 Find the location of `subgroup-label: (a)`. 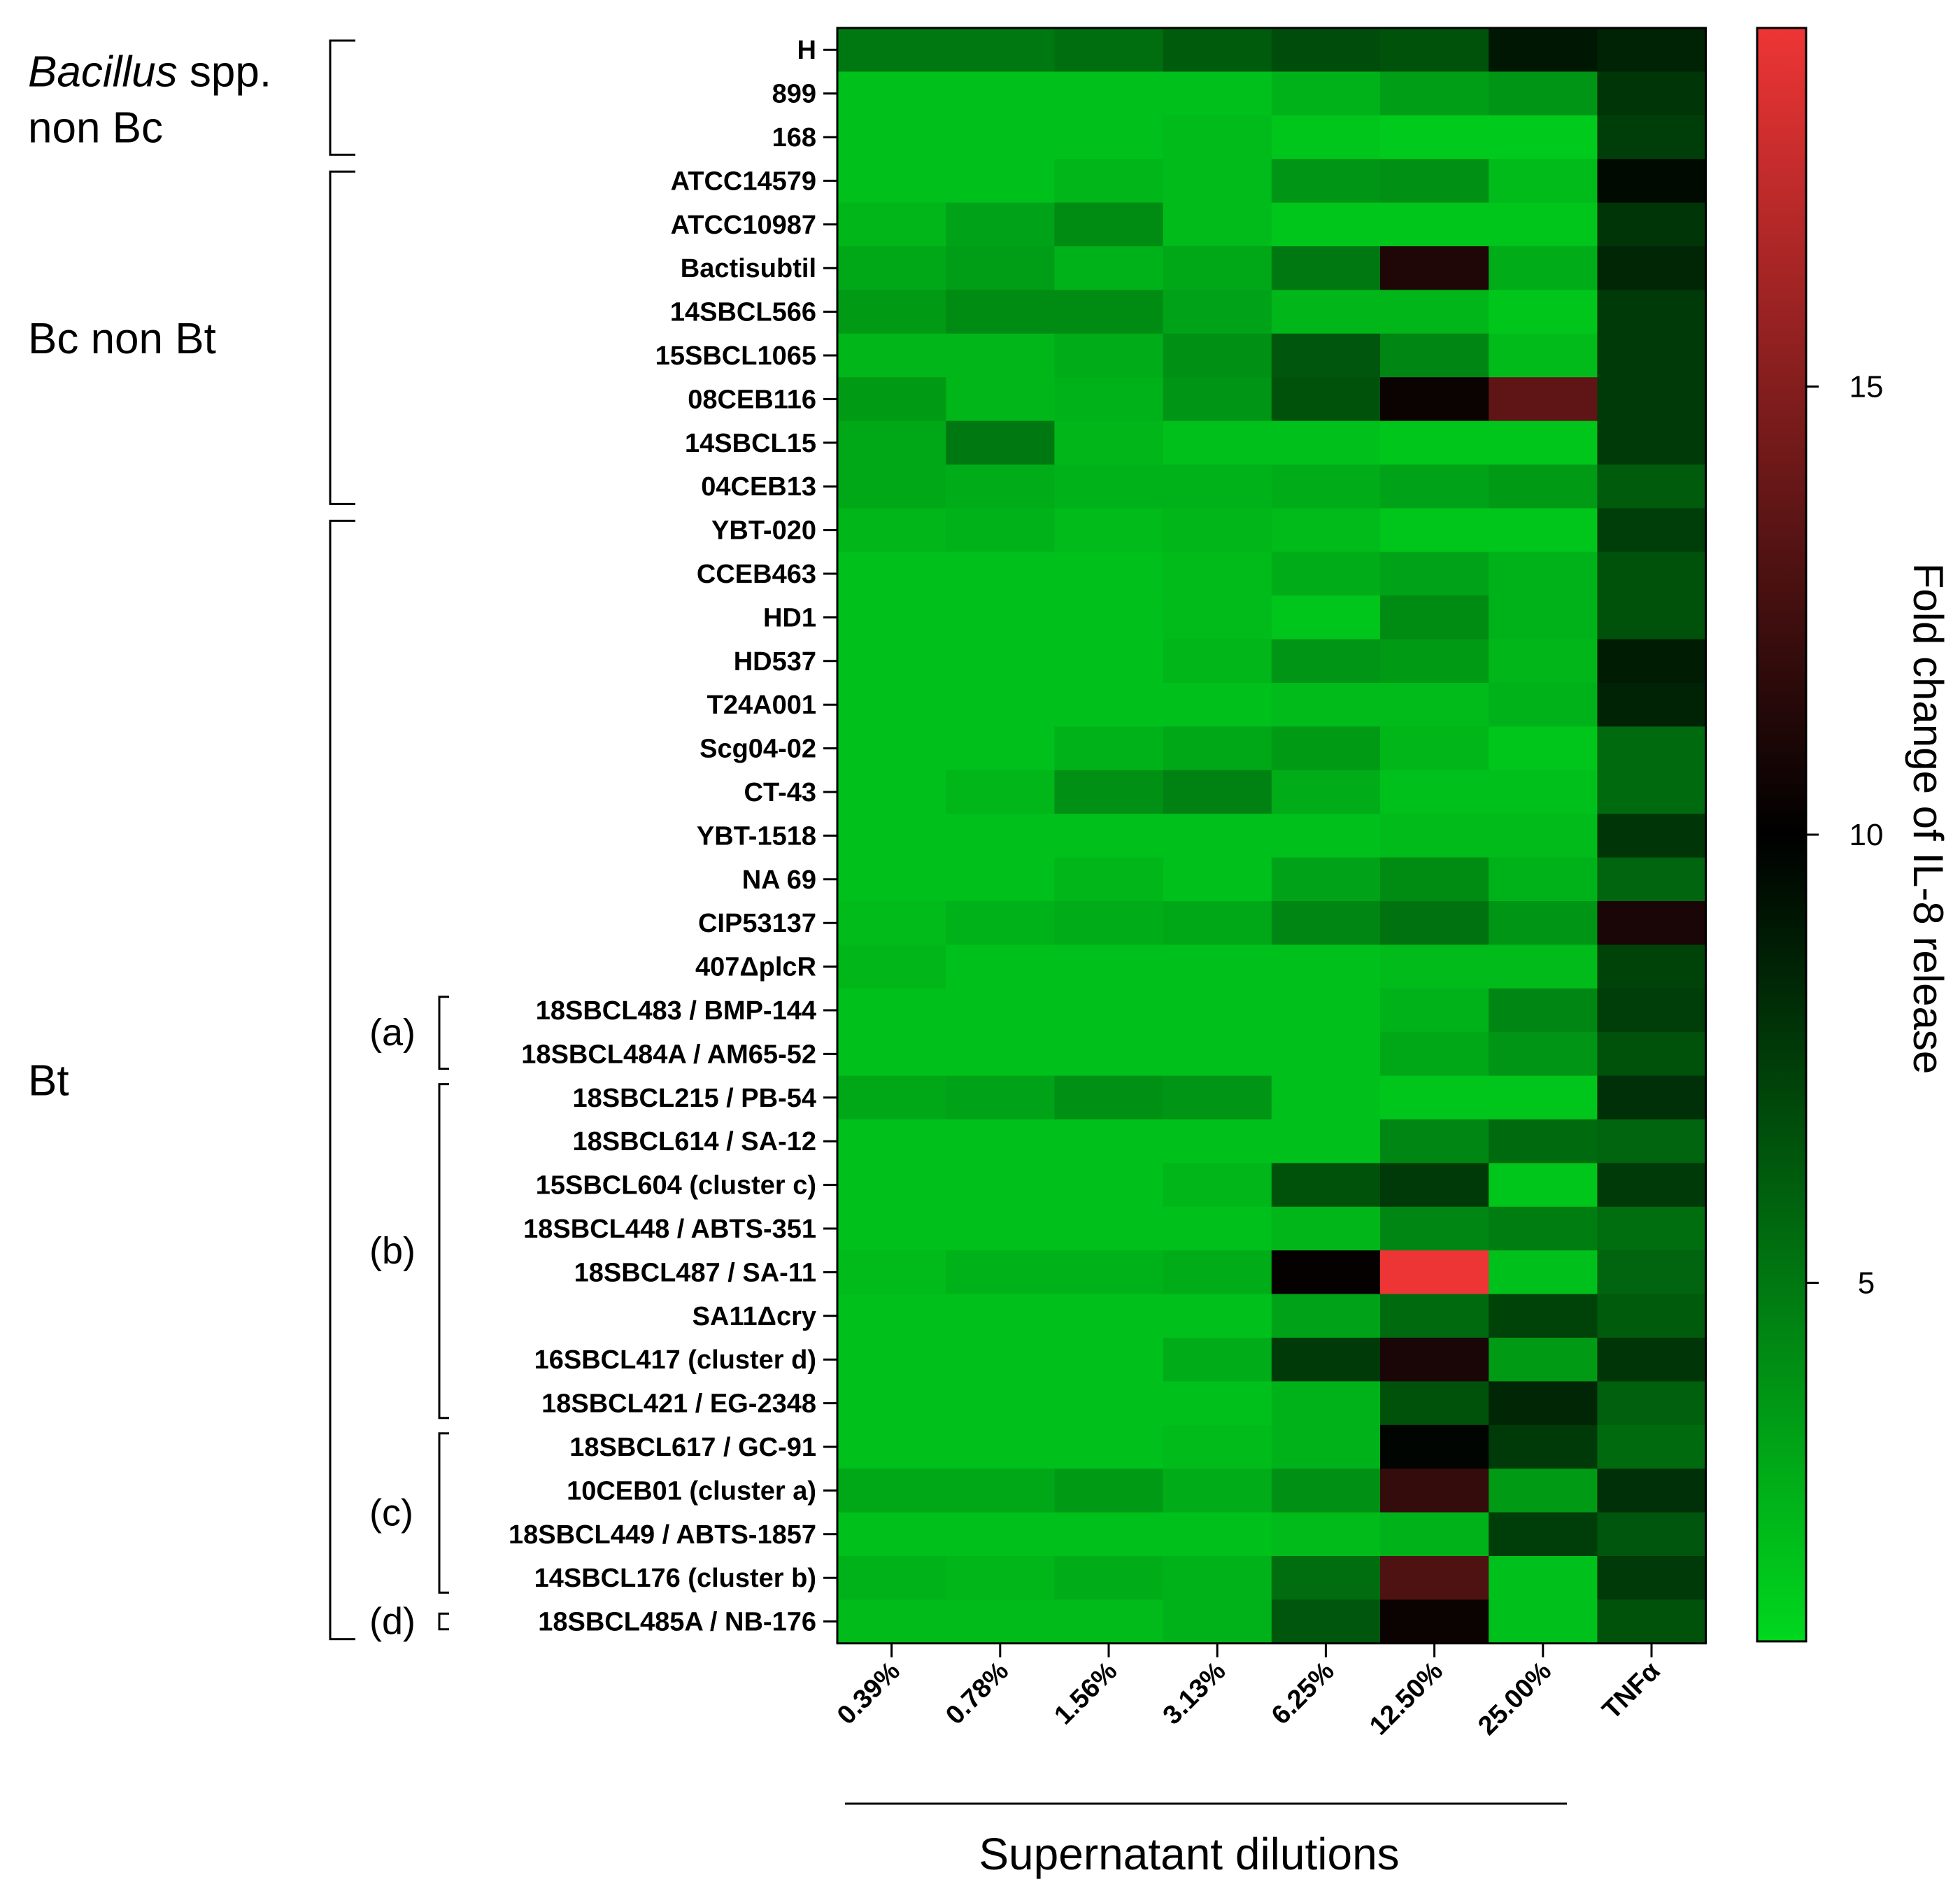

subgroup-label: (a) is located at coordinates (392, 1033).